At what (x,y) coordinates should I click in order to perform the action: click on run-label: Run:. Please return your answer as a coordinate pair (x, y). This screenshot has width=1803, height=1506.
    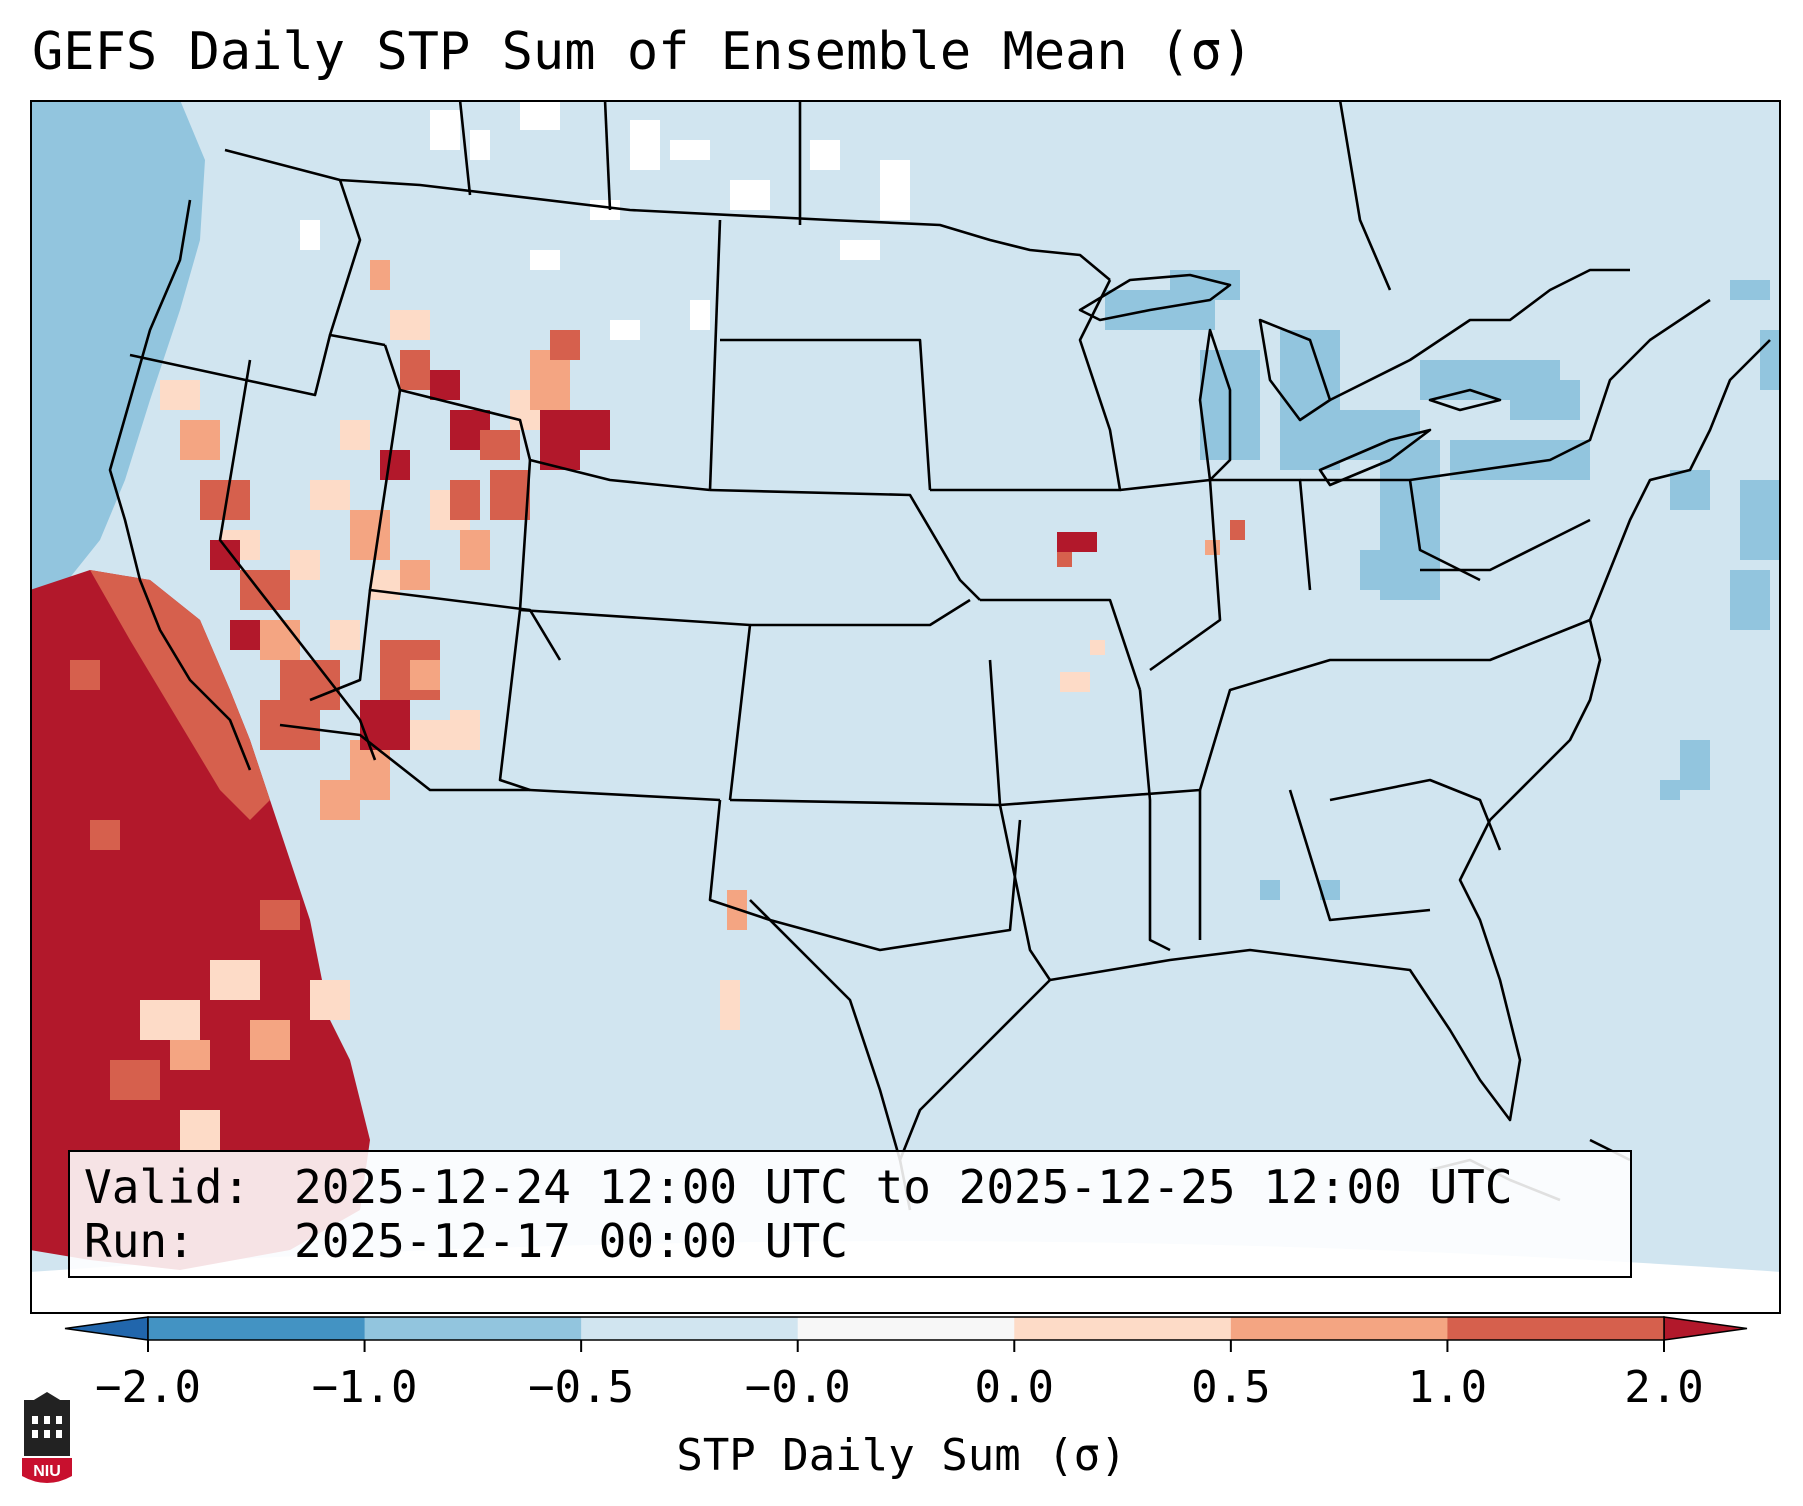
    Looking at the image, I should click on (139, 1241).